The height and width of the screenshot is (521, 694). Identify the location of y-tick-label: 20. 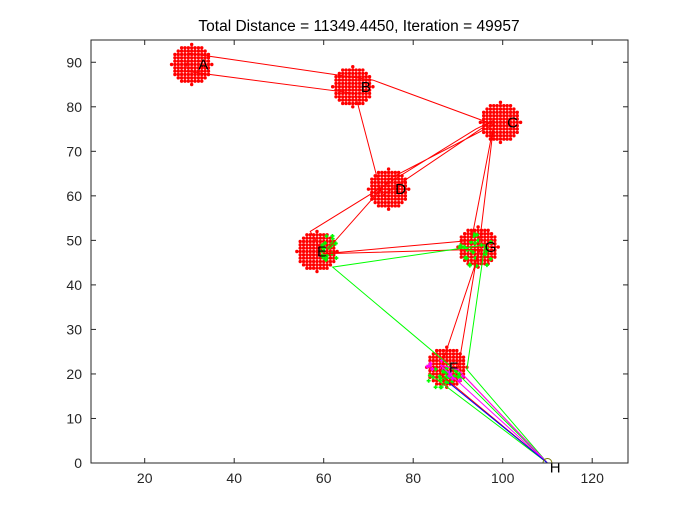
(74, 374).